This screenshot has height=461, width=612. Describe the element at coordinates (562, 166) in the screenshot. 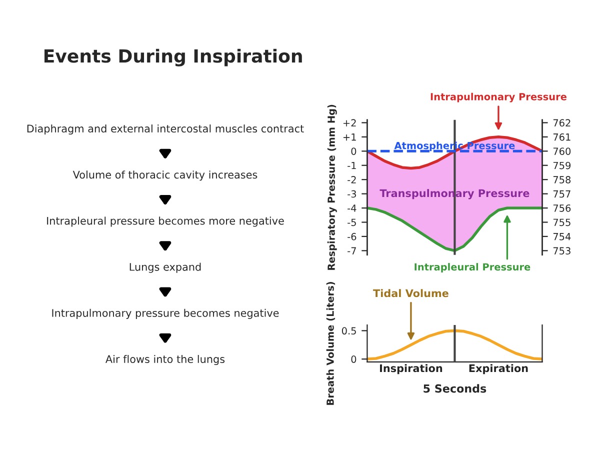

I see `y2-tick-label: 759` at that location.